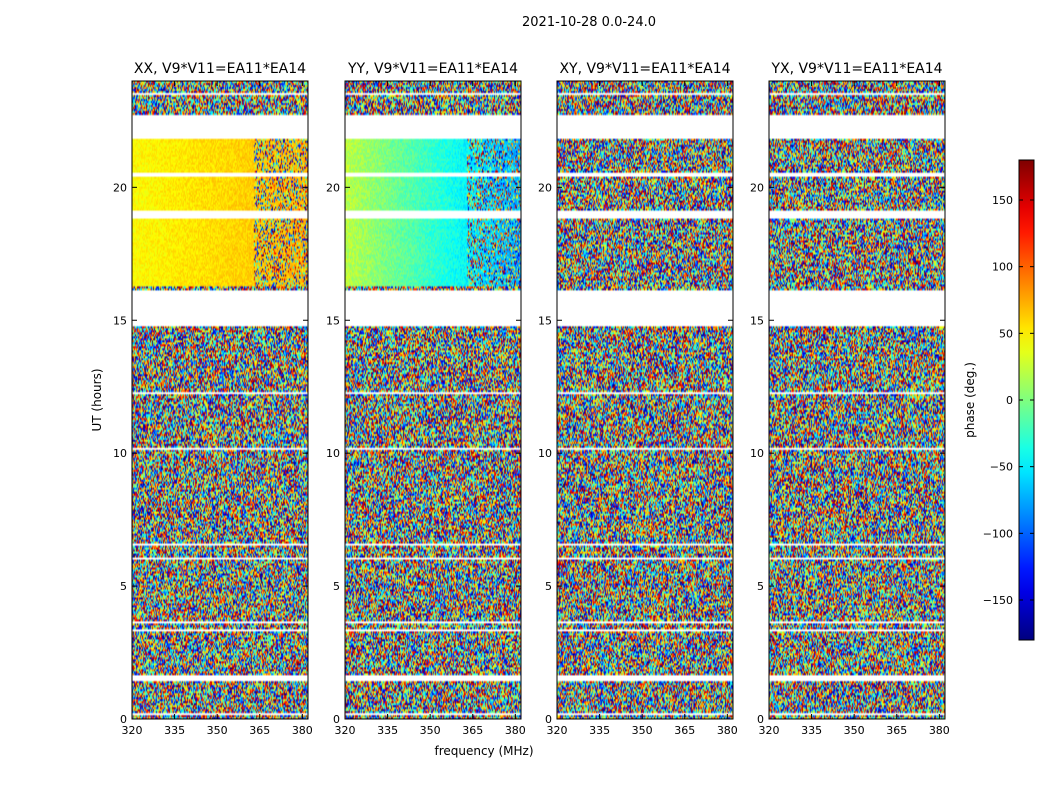  I want to click on figure-title: 2021-10-28 0.0-24.0, so click(589, 22).